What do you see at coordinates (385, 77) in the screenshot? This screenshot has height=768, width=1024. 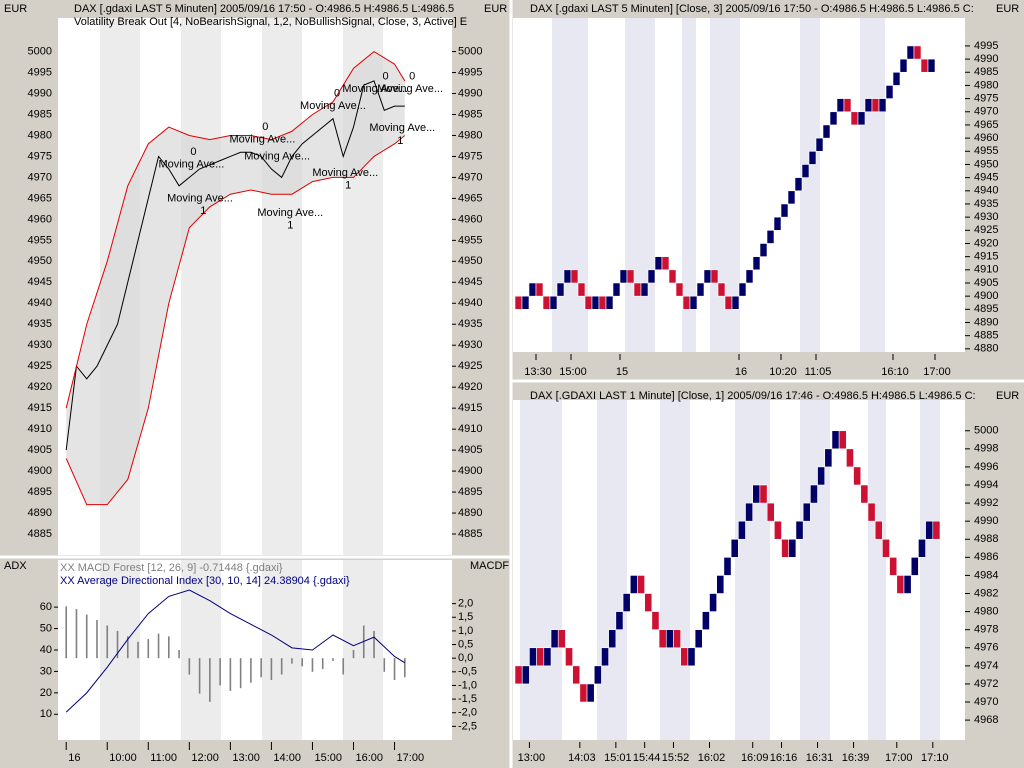 I see `annotation: 0` at bounding box center [385, 77].